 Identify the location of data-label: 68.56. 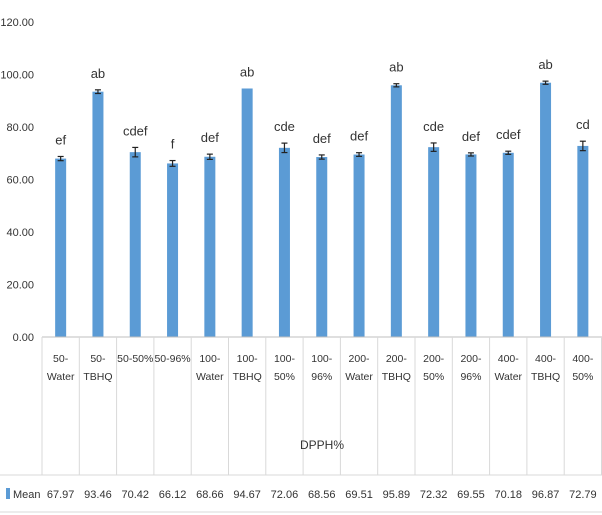
(322, 495).